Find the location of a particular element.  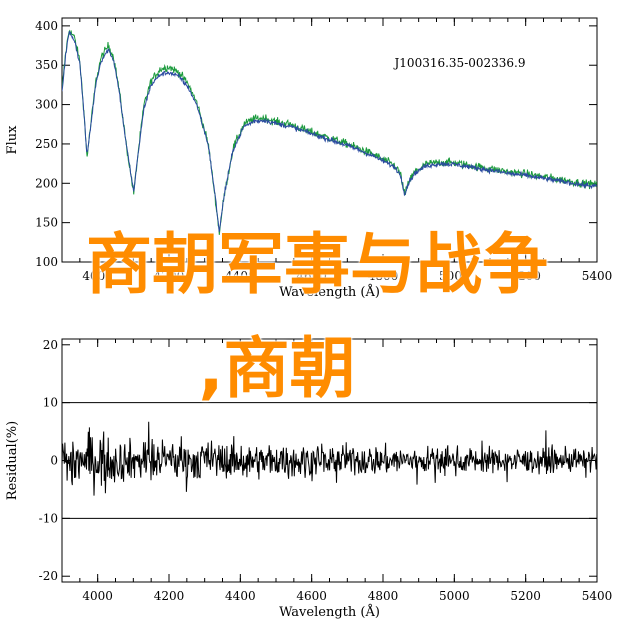

spectrum-ytick-label: 250 is located at coordinates (46, 144).